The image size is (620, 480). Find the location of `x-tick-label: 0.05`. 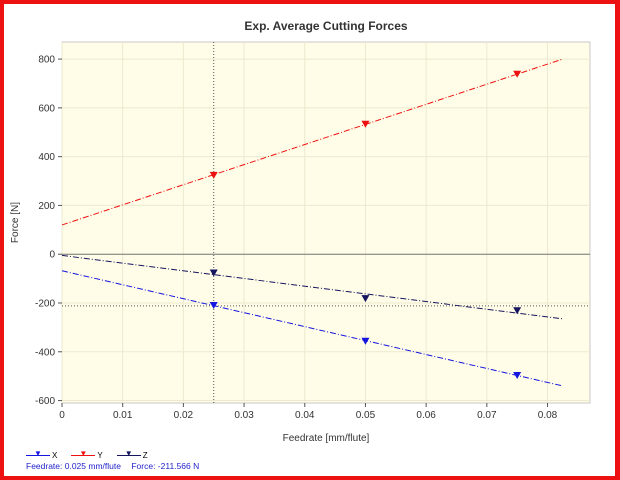

x-tick-label: 0.05 is located at coordinates (366, 415).